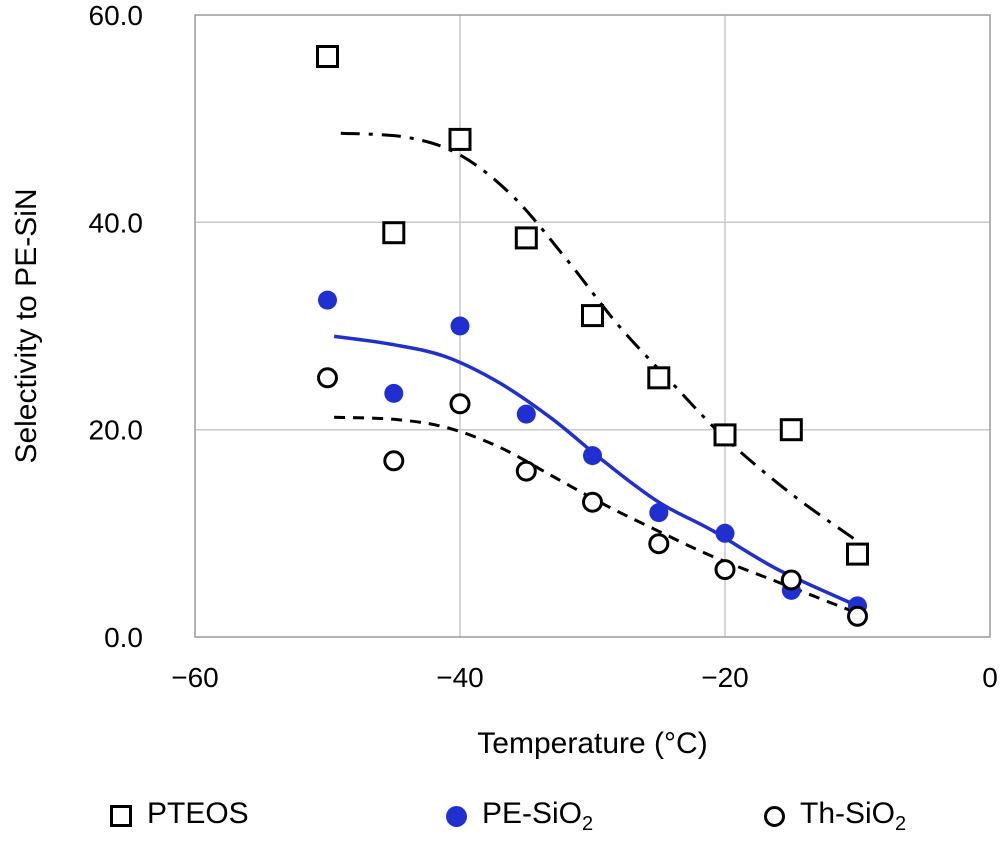  What do you see at coordinates (592, 743) in the screenshot?
I see `x-axis-title: Temperature (°C)` at bounding box center [592, 743].